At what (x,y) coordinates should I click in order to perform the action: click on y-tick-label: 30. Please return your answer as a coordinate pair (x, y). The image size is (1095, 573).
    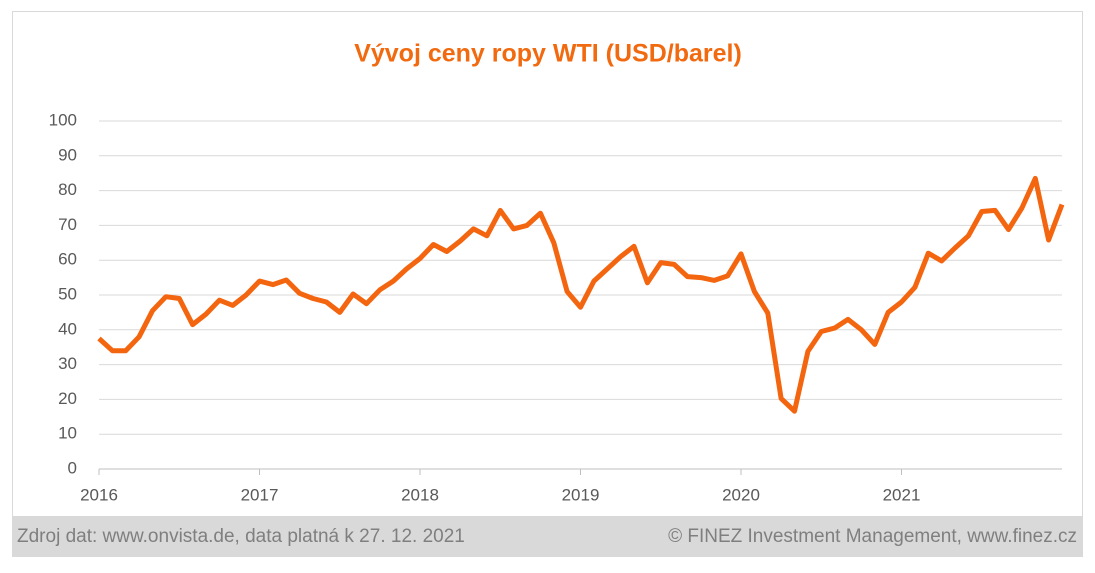
    Looking at the image, I should click on (67, 363).